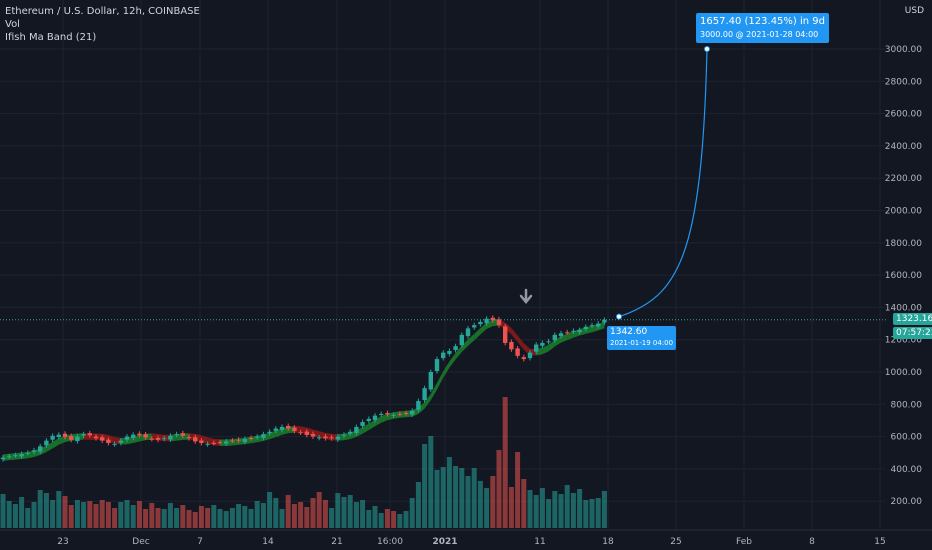  I want to click on x-tick-label: 23, so click(62, 542).